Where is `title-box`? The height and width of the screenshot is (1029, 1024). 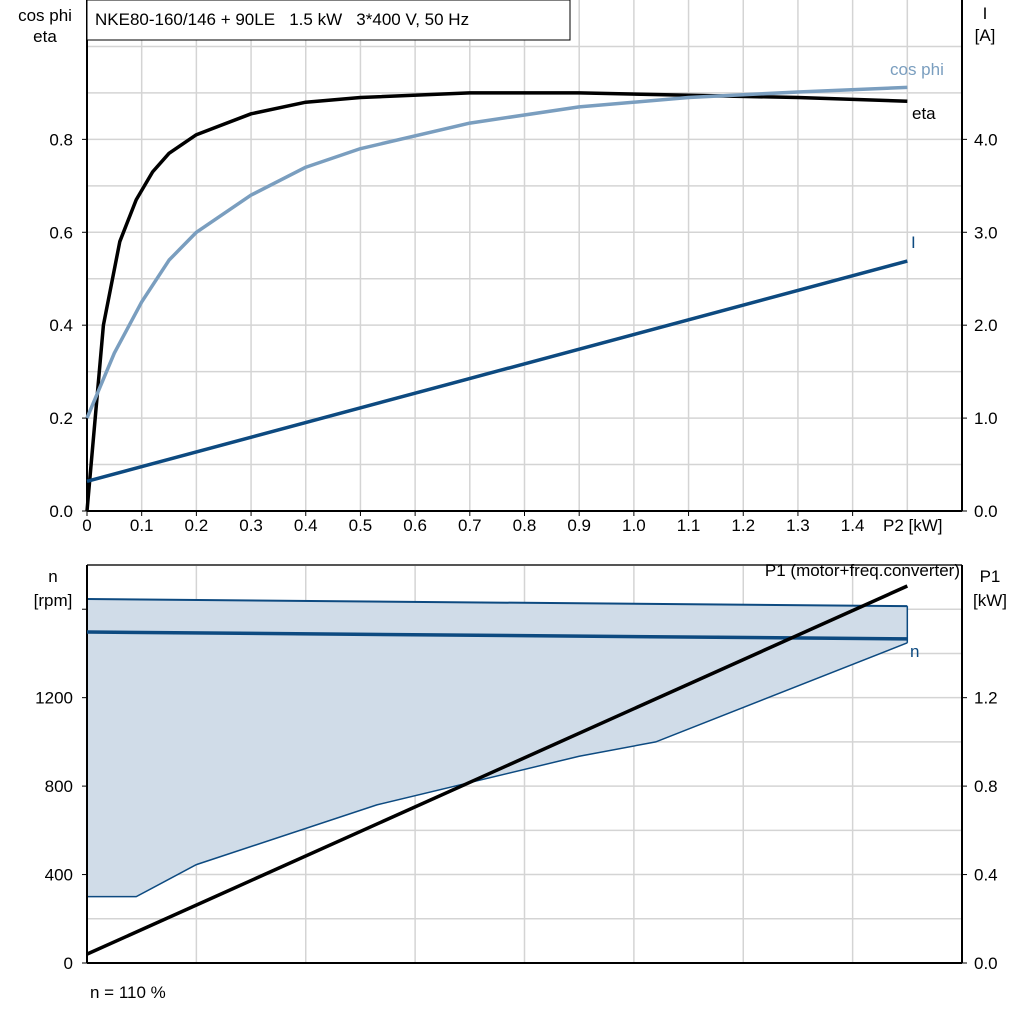 title-box is located at coordinates (328, 20).